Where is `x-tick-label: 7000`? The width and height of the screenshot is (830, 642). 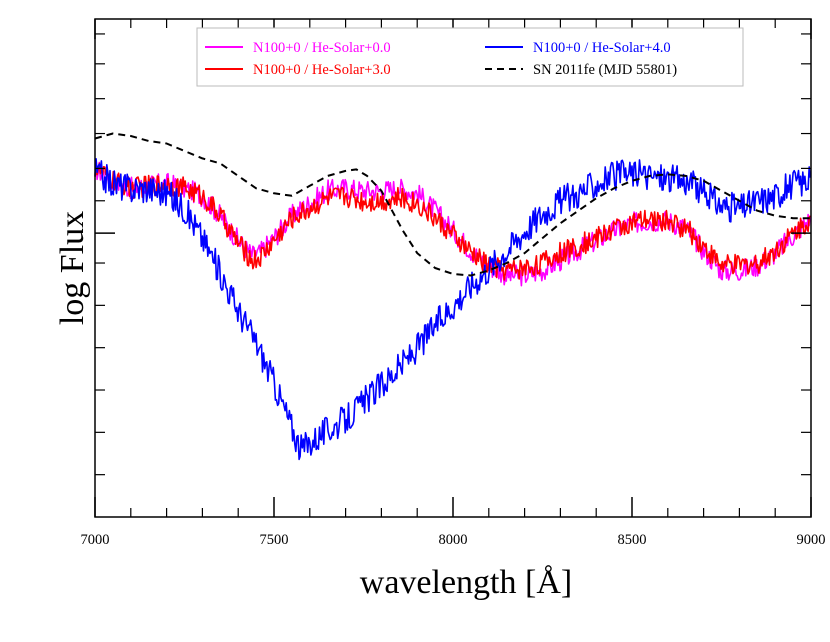
x-tick-label: 7000 is located at coordinates (95, 540).